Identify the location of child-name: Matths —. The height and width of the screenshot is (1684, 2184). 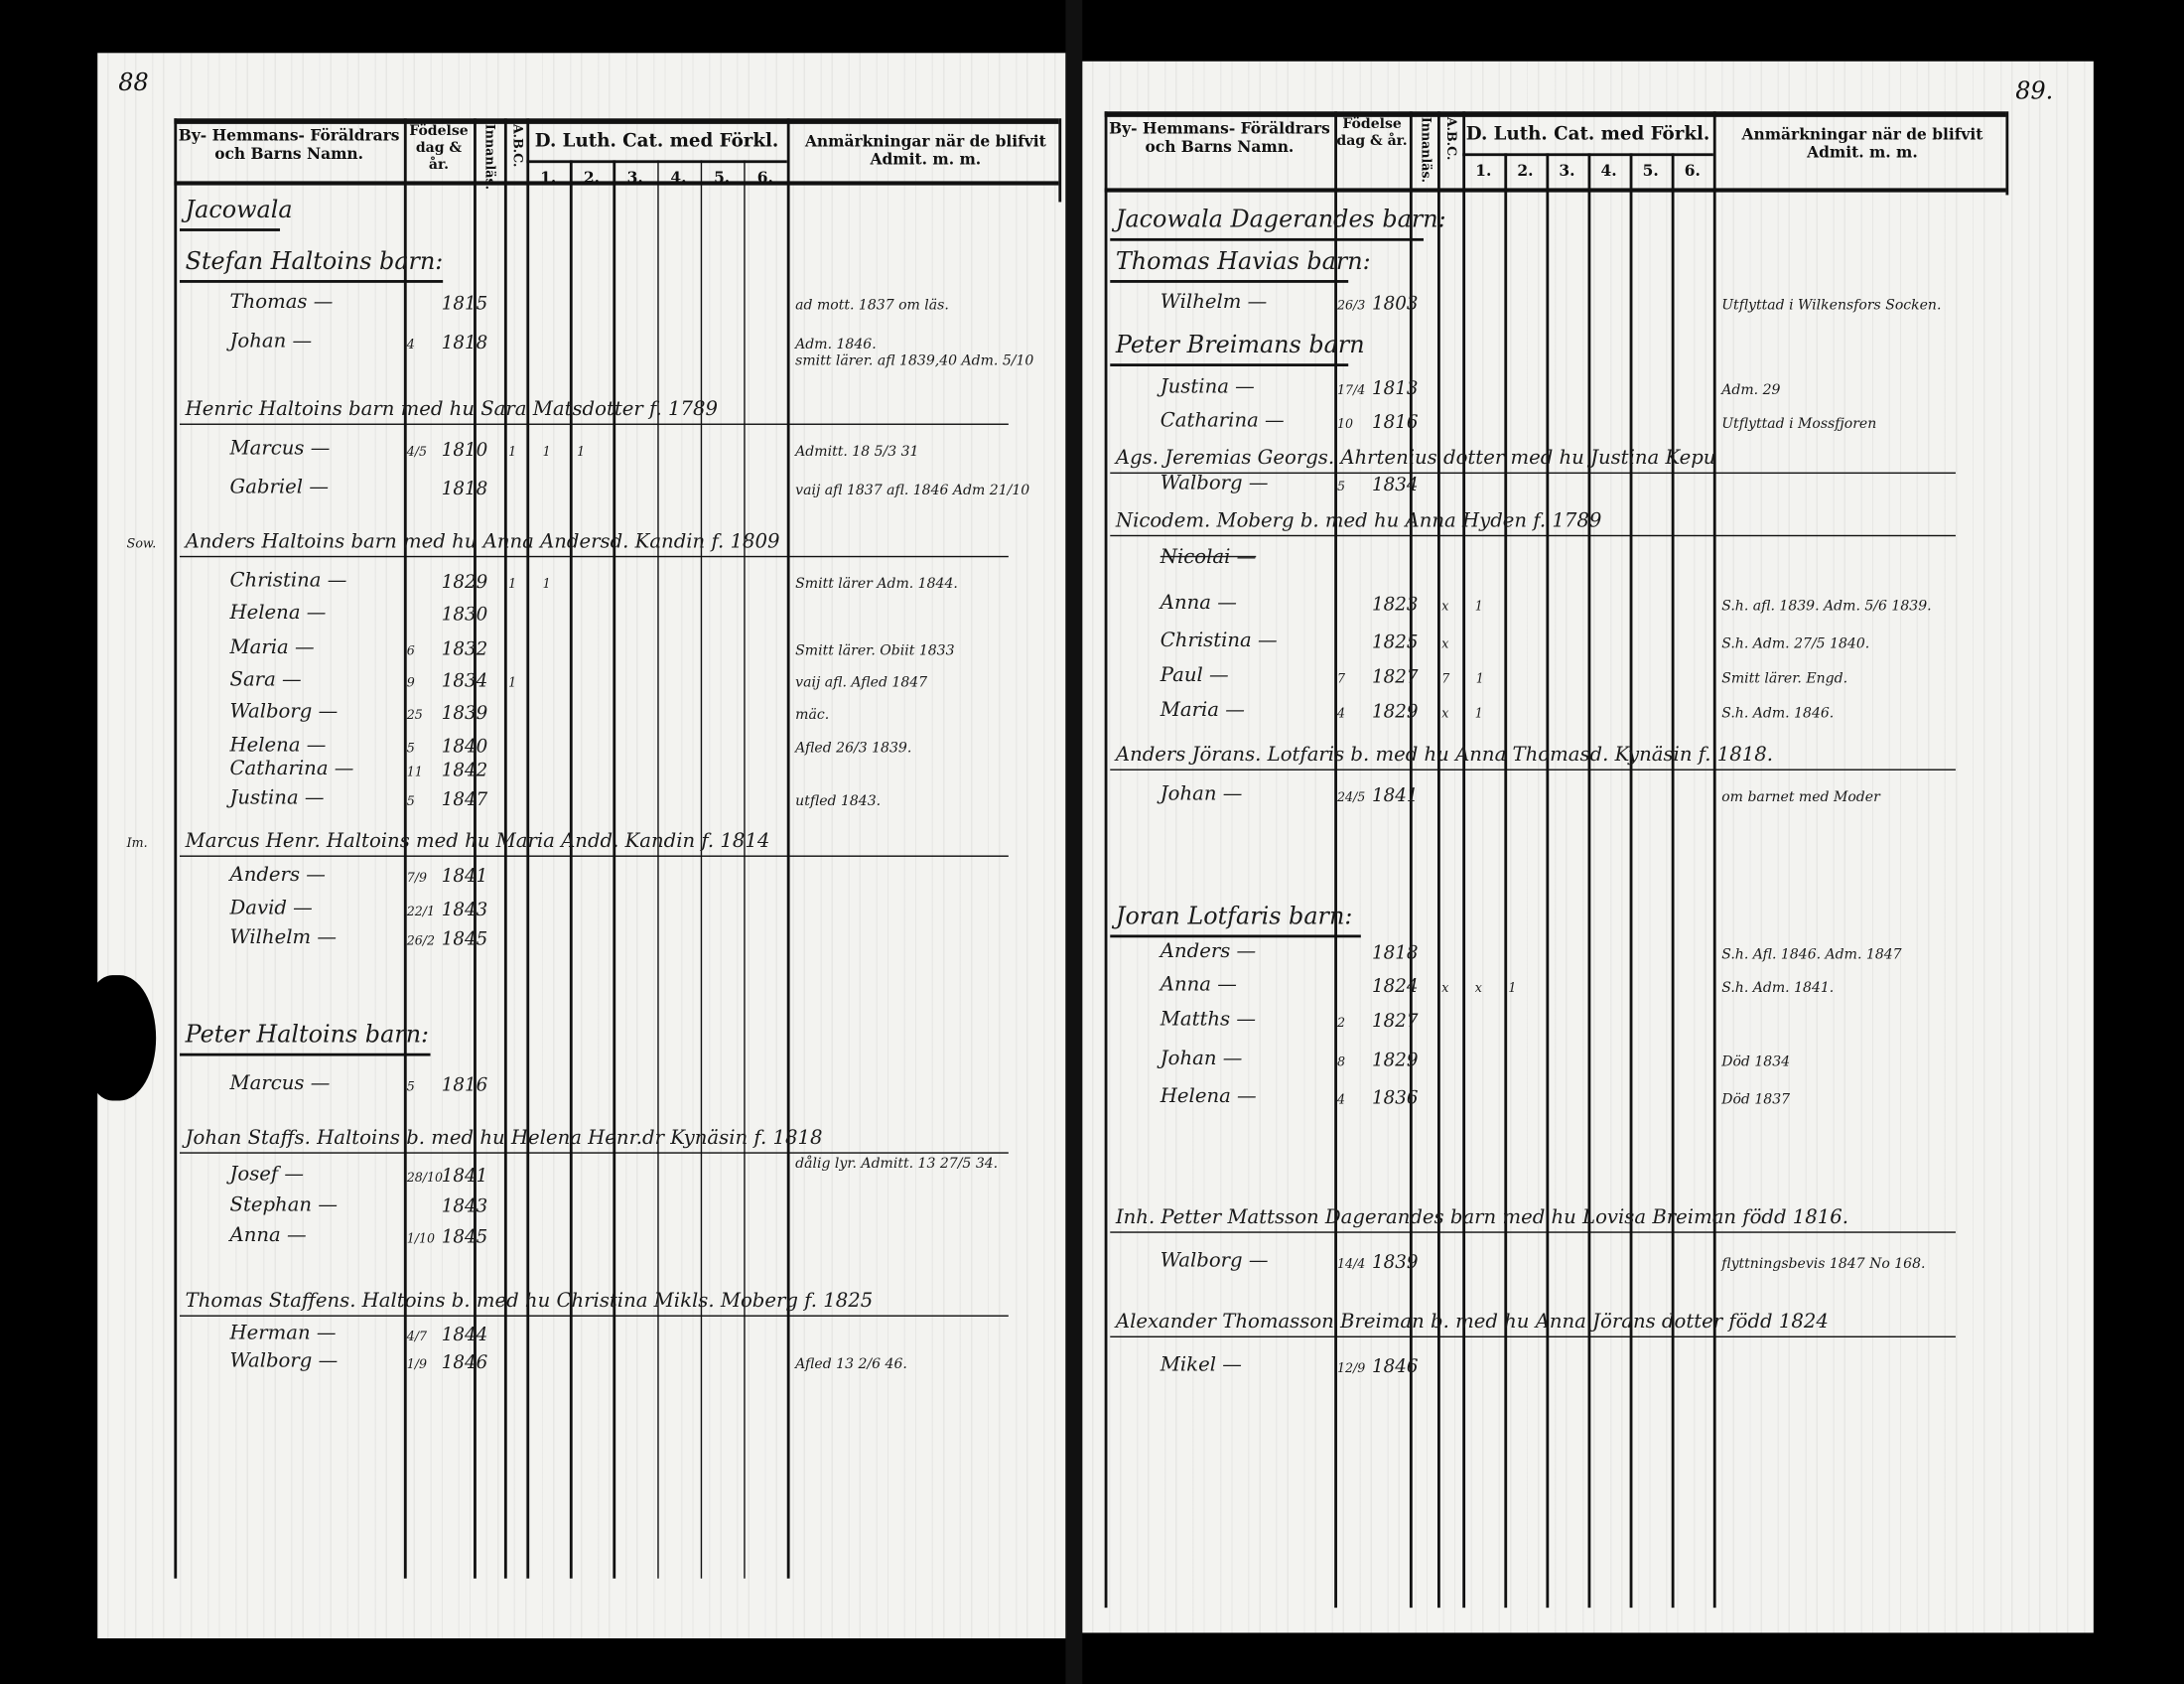
(1208, 1020).